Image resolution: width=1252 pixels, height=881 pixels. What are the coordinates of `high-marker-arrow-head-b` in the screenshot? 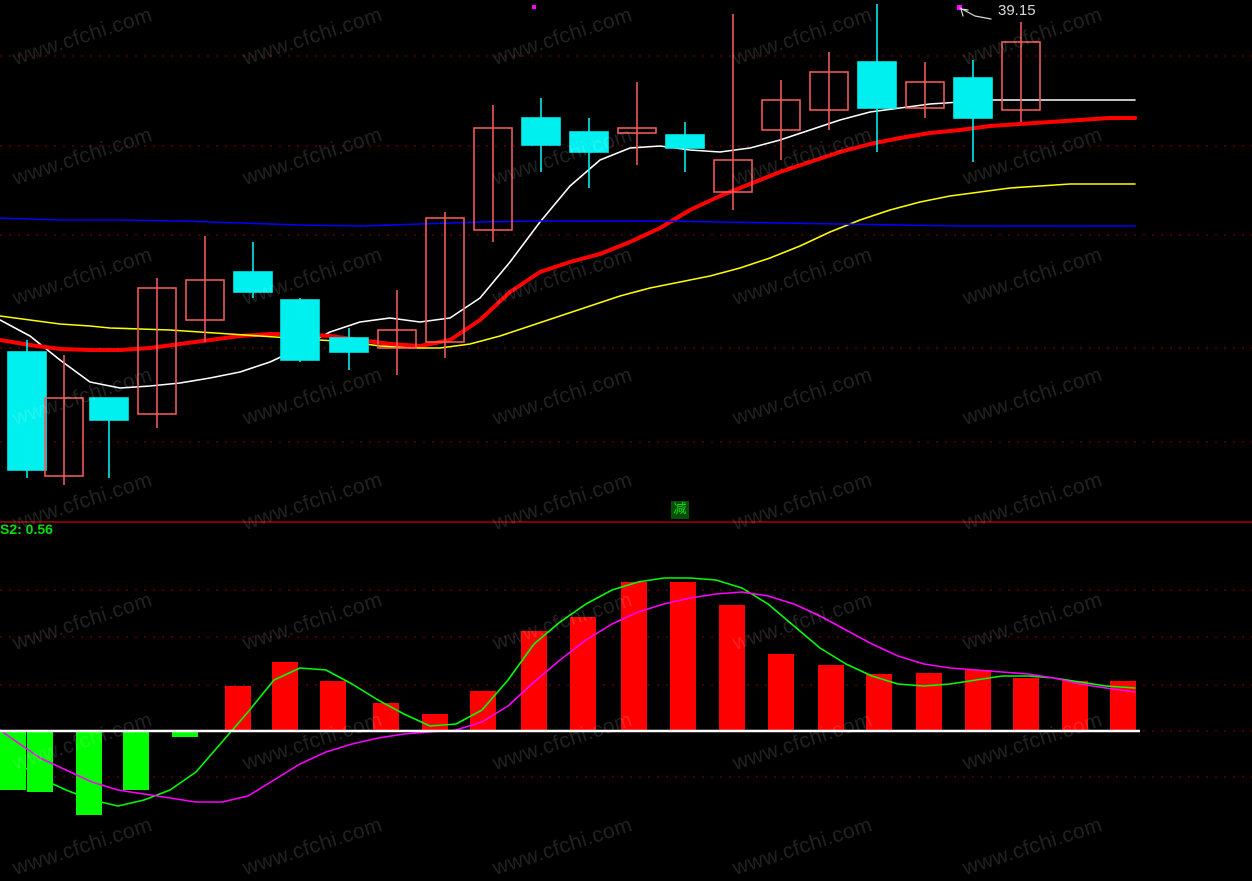 It's located at (962, 12).